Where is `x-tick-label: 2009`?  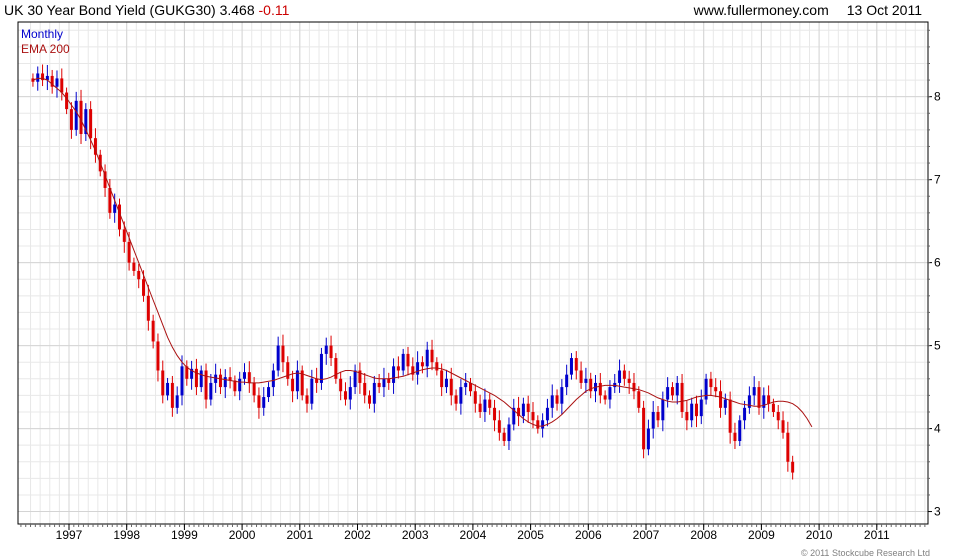 x-tick-label: 2009 is located at coordinates (761, 535).